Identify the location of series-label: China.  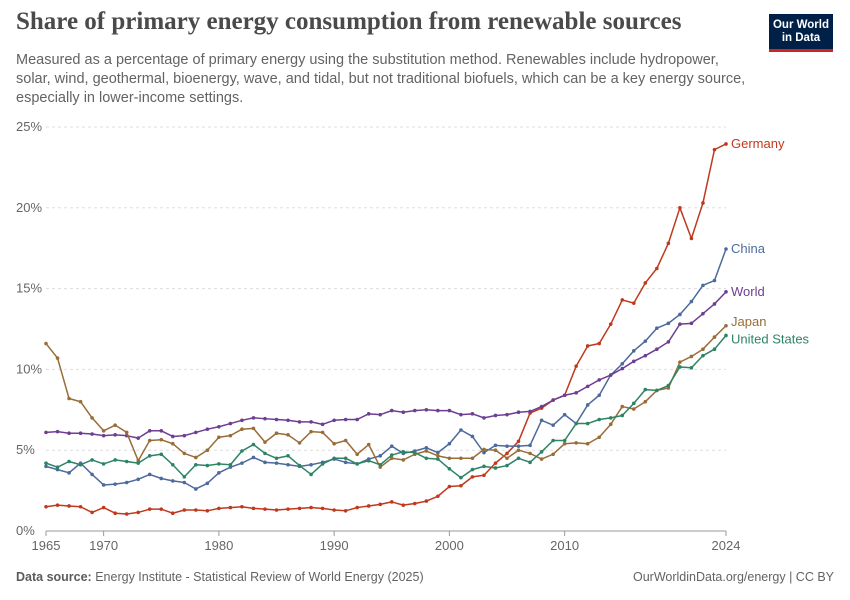
(748, 248).